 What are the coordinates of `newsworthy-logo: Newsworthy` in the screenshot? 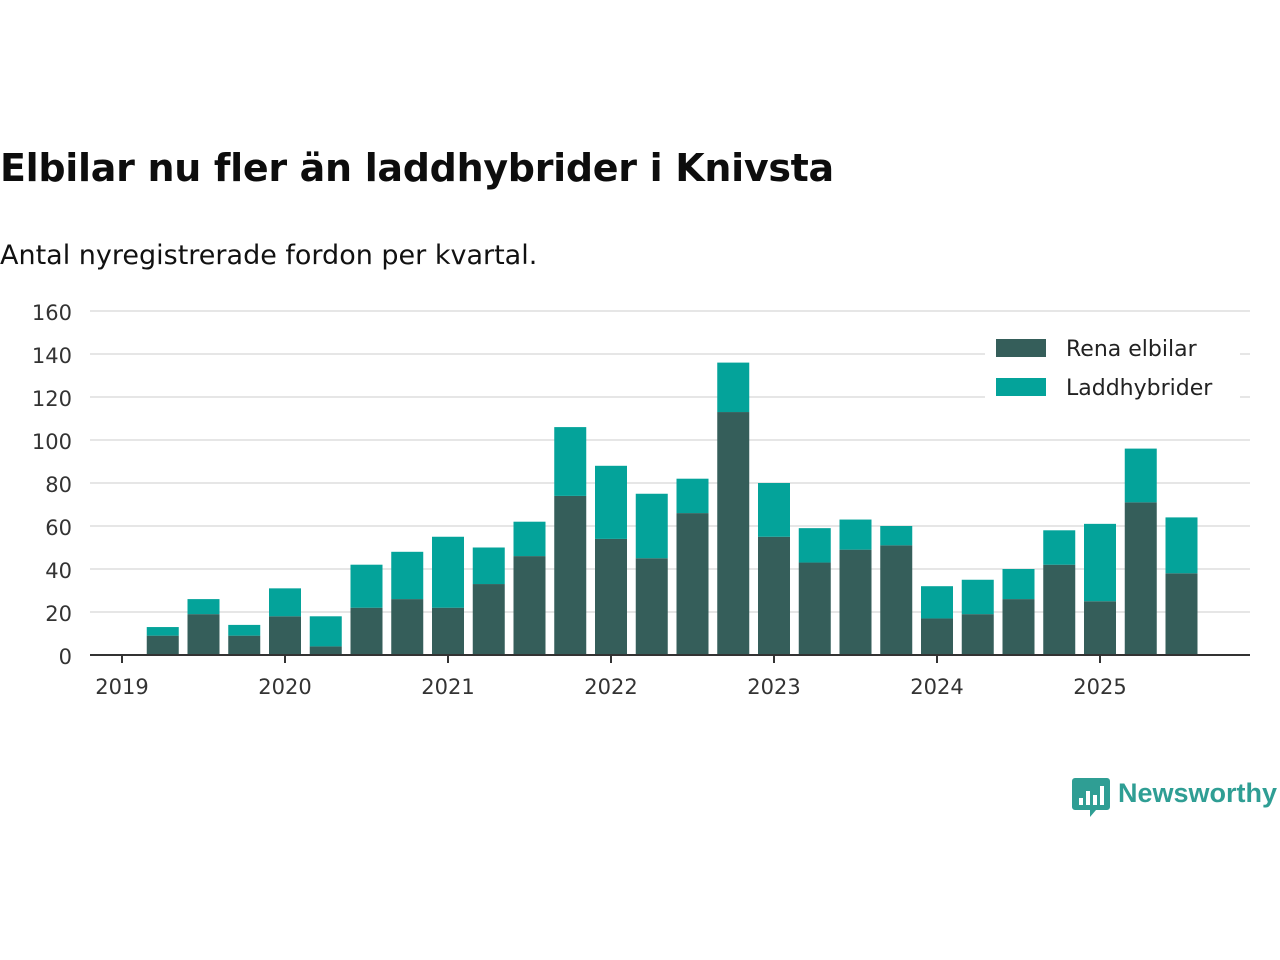 It's located at (1174, 797).